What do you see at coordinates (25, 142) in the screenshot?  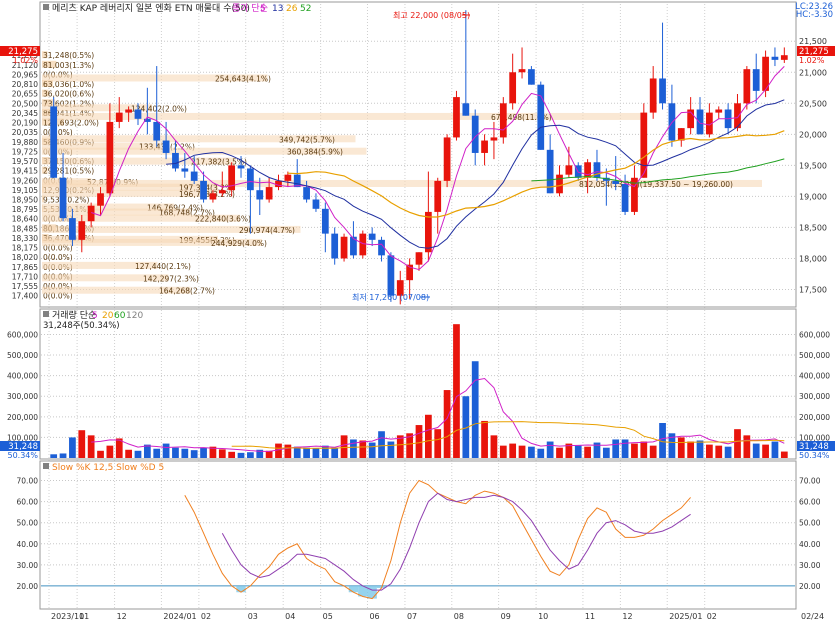 I see `profile-price-label: 19,880` at bounding box center [25, 142].